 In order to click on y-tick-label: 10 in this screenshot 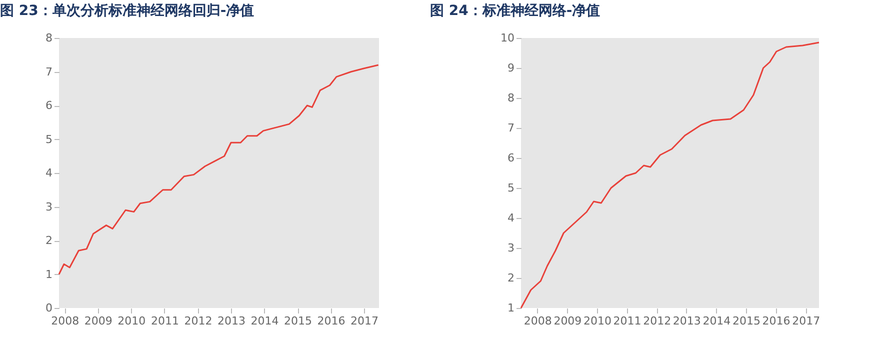, I will do `click(507, 38)`.